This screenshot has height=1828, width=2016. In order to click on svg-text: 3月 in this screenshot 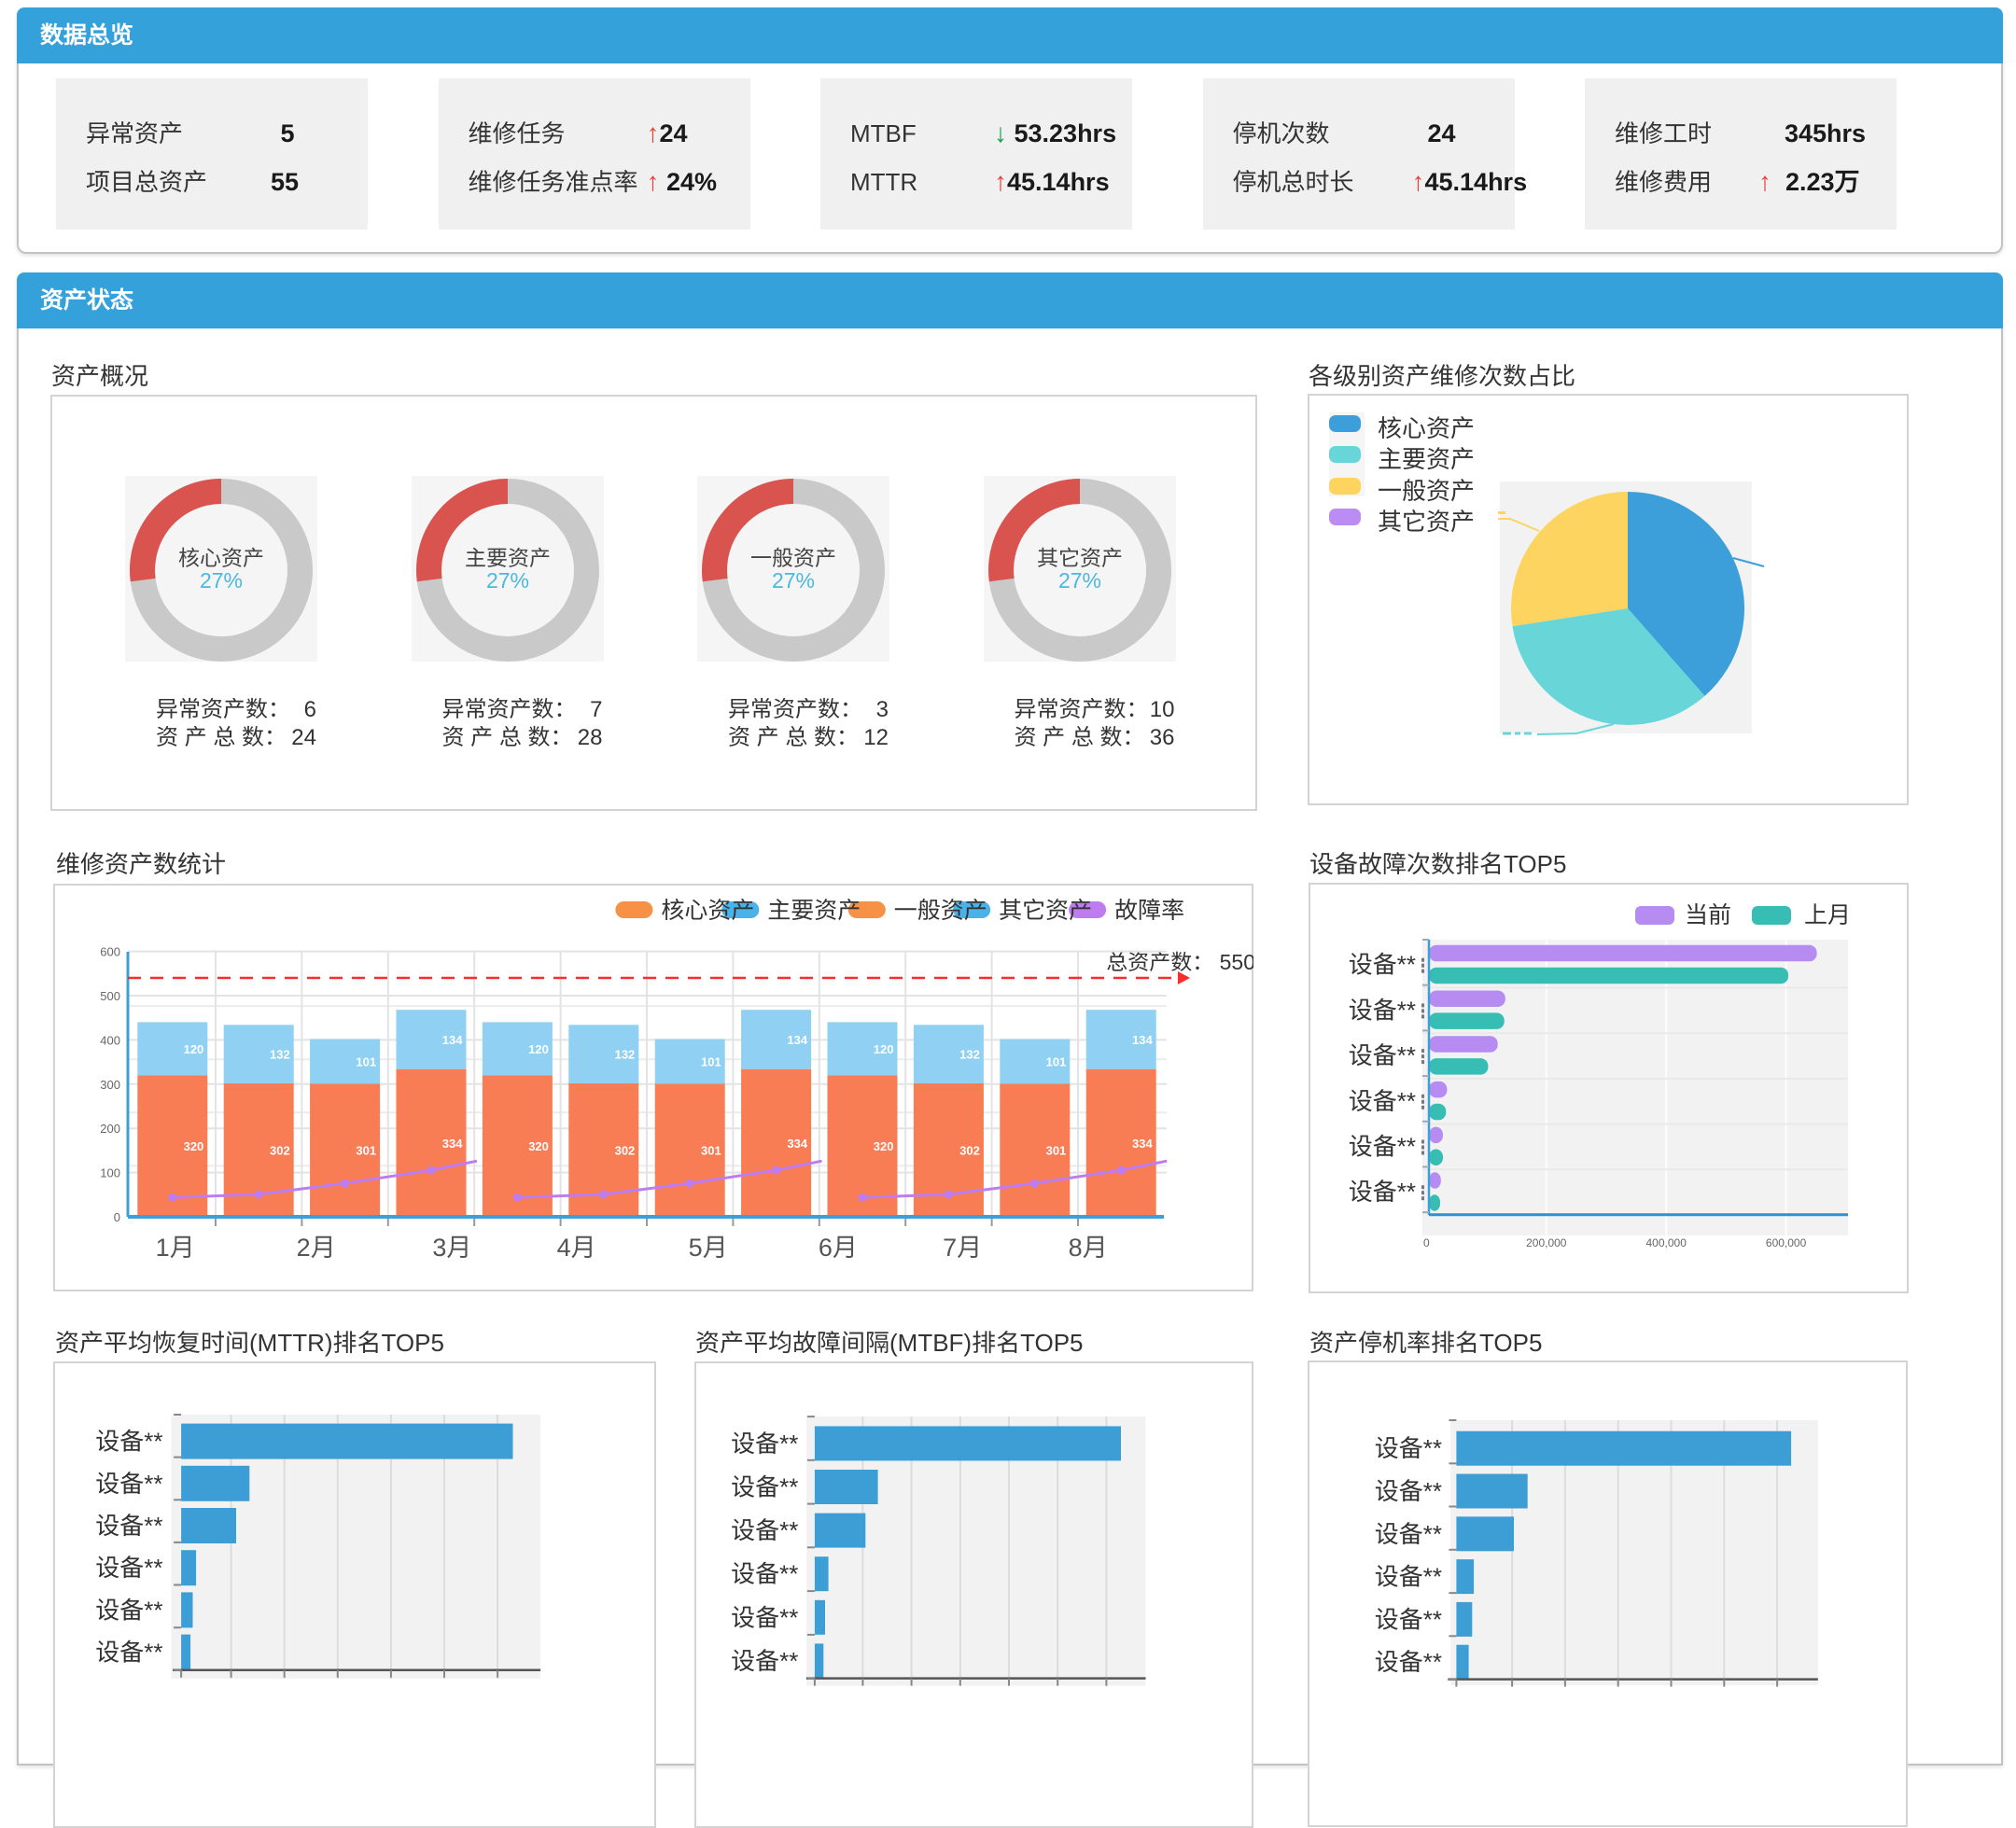, I will do `click(451, 1248)`.